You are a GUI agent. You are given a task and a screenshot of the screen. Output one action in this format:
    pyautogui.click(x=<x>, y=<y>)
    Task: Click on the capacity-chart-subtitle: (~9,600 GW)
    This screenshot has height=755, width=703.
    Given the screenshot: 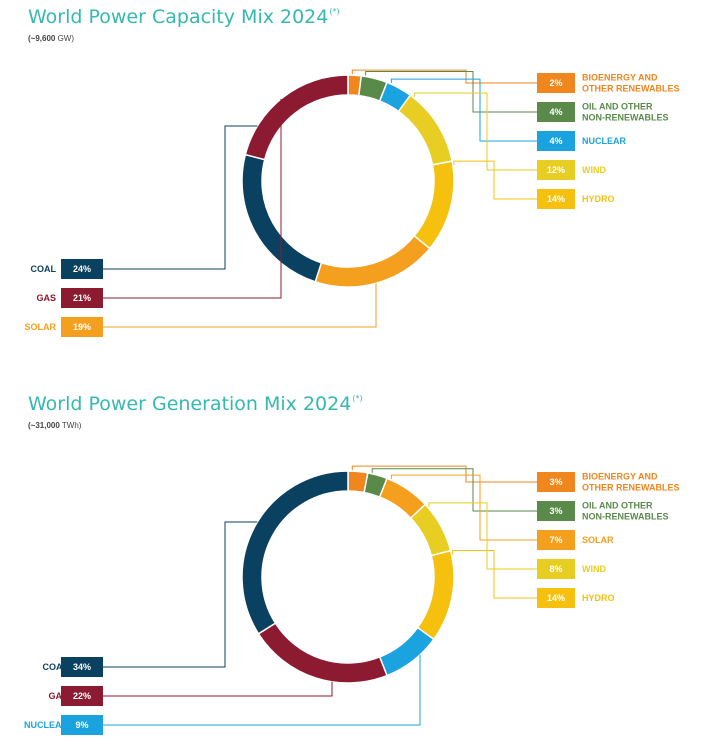 What is the action you would take?
    pyautogui.click(x=51, y=38)
    